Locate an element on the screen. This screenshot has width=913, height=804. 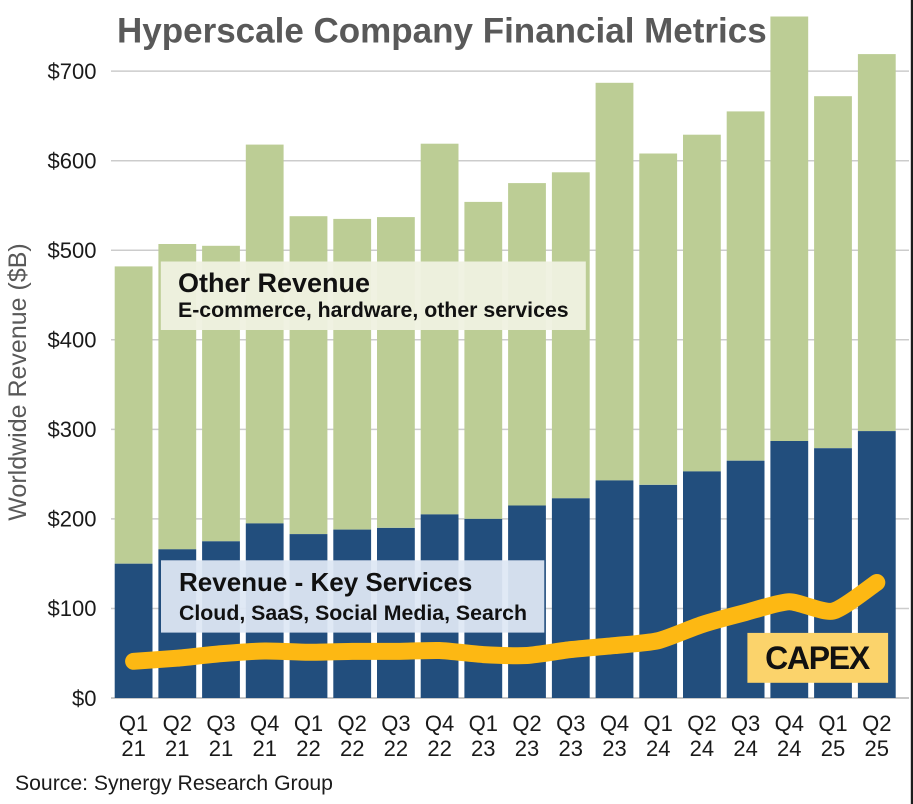
svg-text: Source: Synergy Research Group is located at coordinates (174, 783).